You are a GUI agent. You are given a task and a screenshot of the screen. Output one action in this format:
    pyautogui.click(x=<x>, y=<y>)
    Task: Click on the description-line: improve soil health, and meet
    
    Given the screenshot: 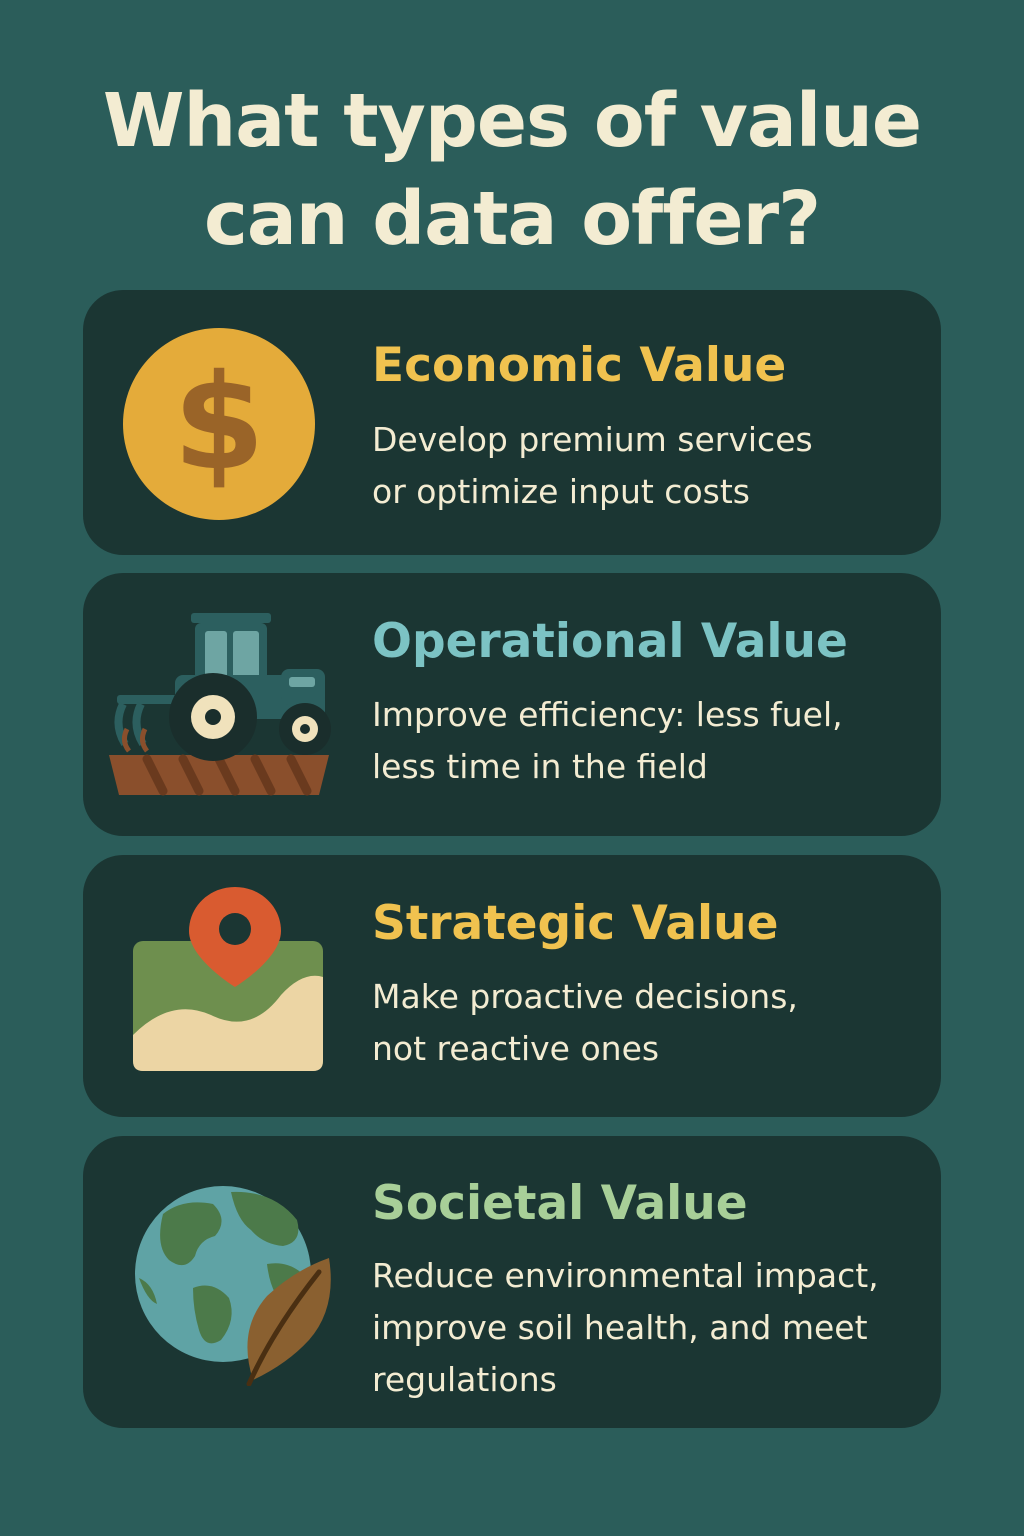 What is the action you would take?
    pyautogui.click(x=620, y=1327)
    